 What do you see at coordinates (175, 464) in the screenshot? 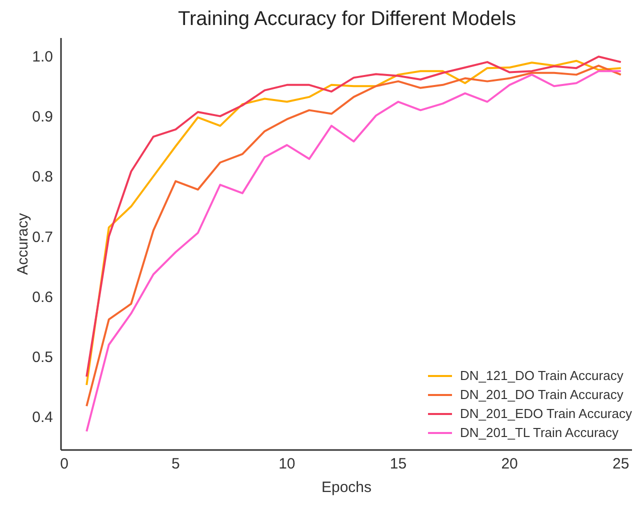
I see `x-tick-label: 5` at bounding box center [175, 464].